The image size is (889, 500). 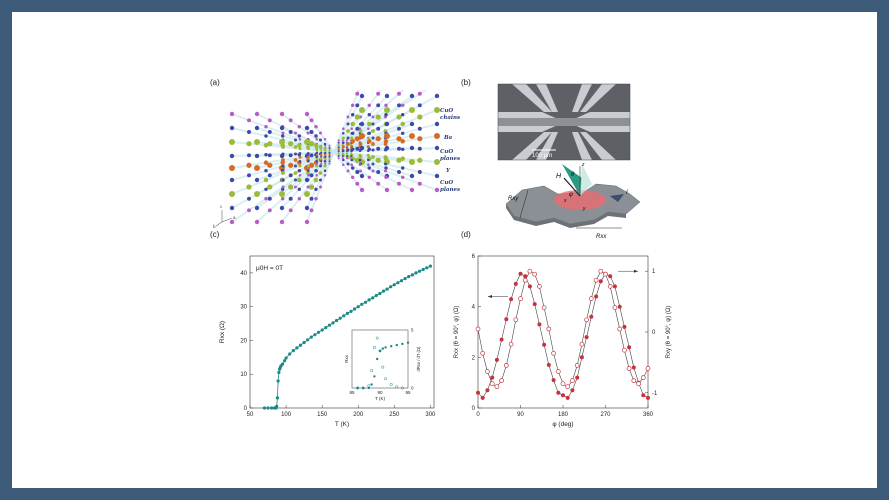 I want to click on chart-d-xtick-label: 360, so click(x=648, y=415).